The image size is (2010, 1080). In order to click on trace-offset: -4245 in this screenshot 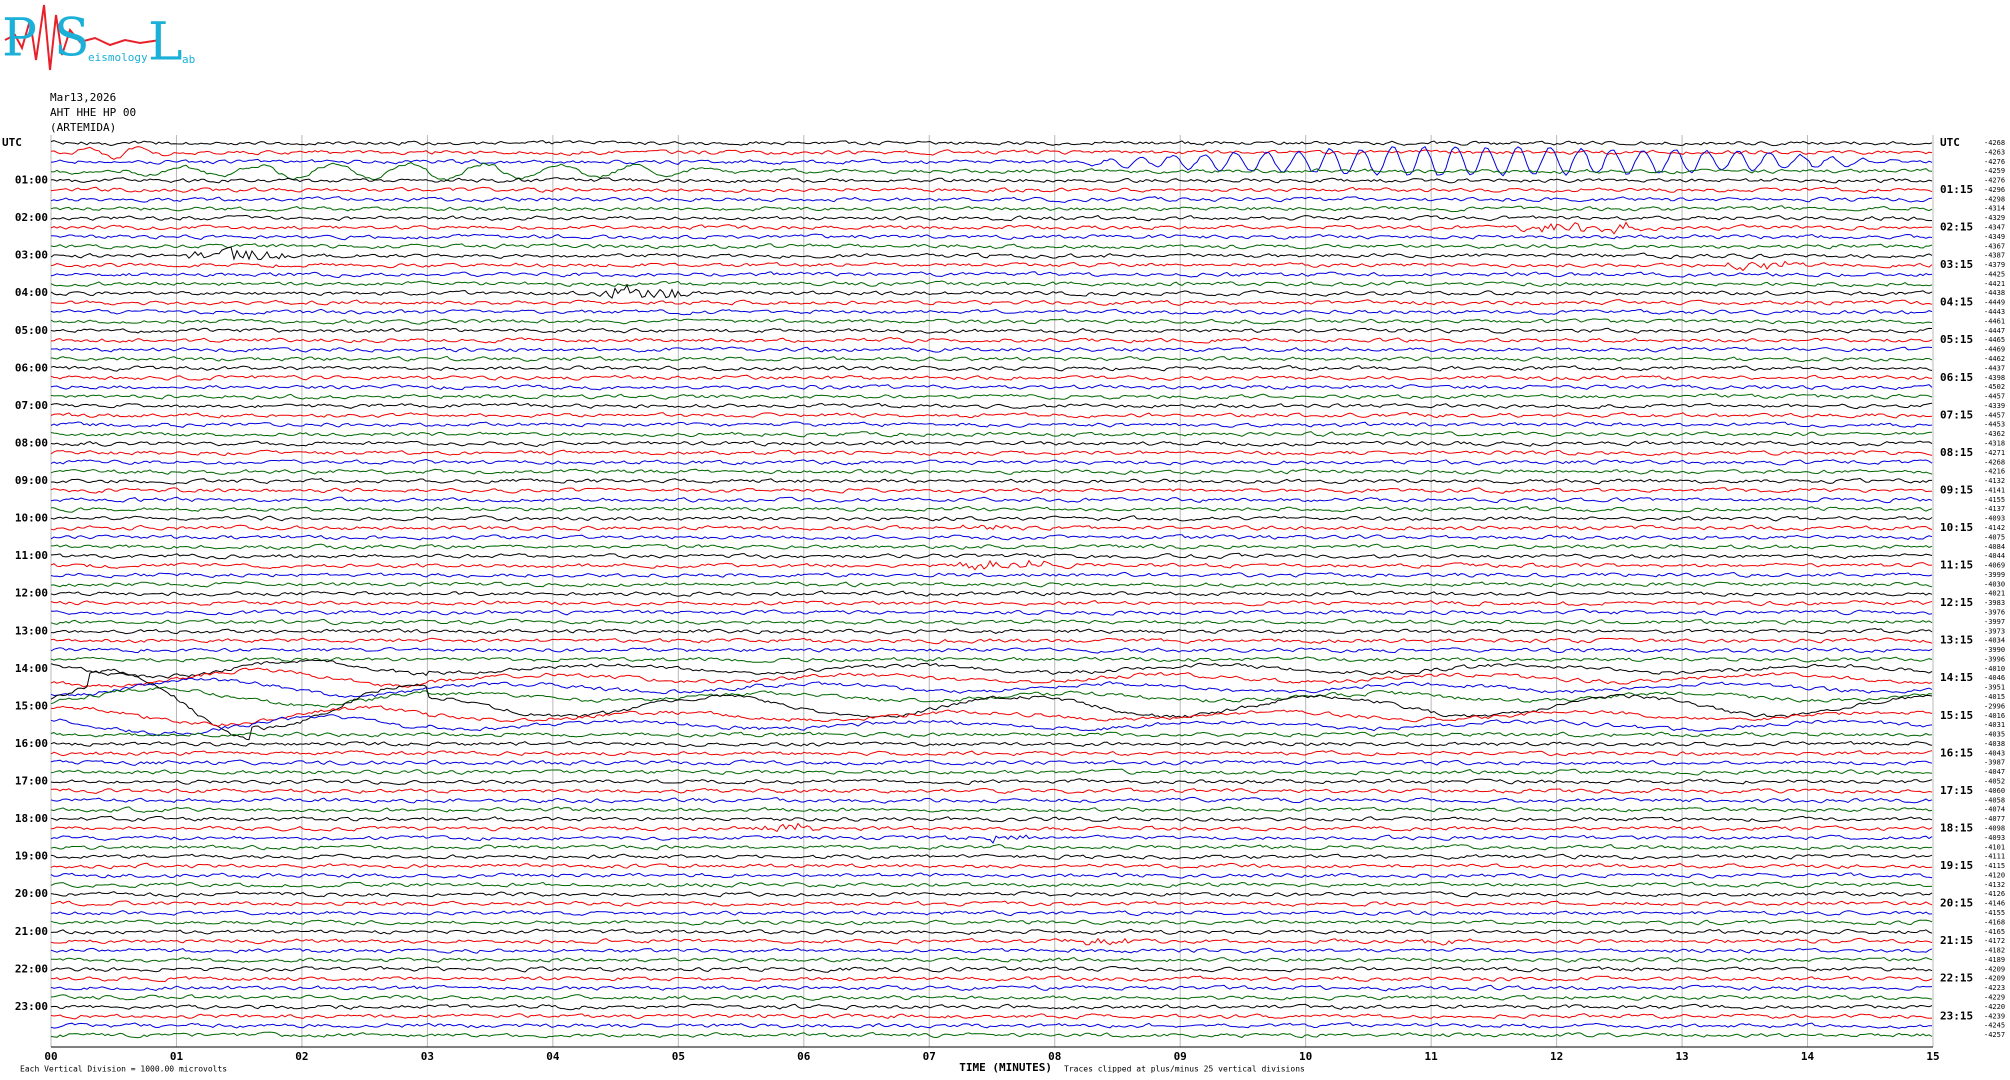, I will do `click(1994, 1026)`.